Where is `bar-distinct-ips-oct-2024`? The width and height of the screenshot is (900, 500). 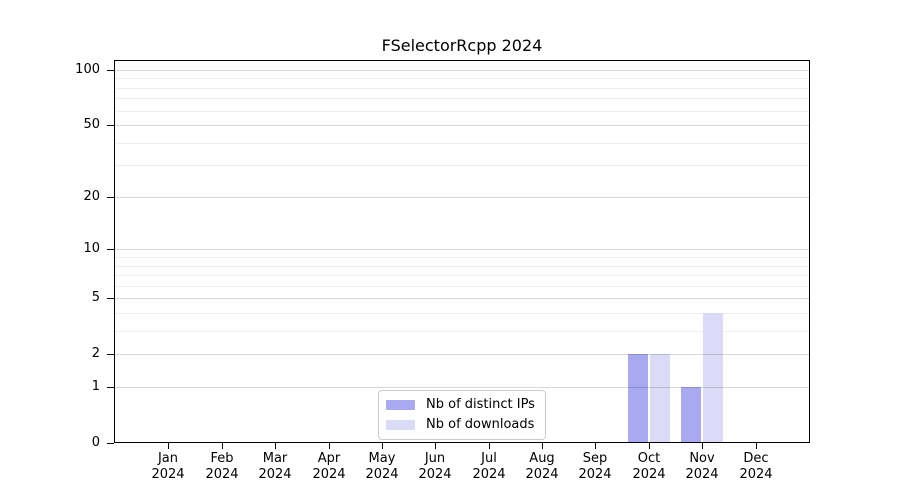
bar-distinct-ips-oct-2024 is located at coordinates (637, 398).